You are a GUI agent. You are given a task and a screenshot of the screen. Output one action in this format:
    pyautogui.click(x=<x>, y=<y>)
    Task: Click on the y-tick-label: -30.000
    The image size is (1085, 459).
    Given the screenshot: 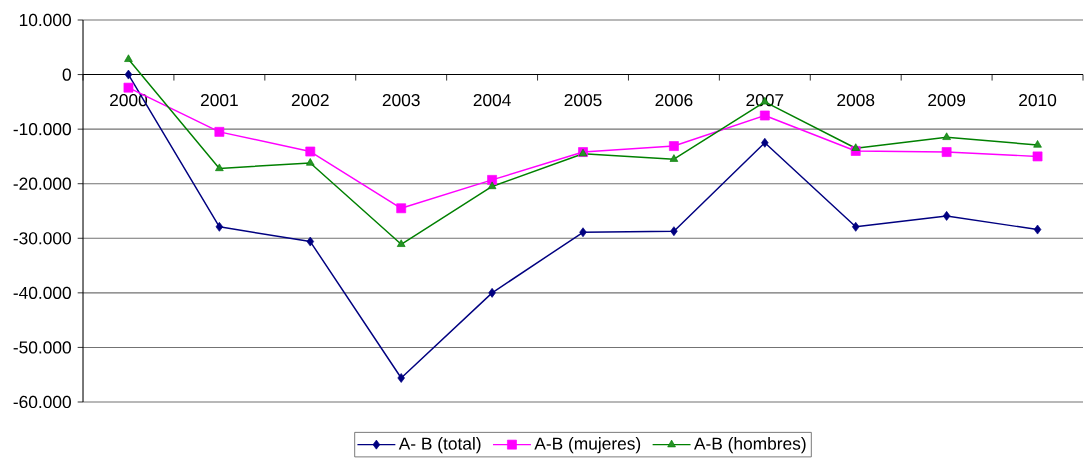 What is the action you would take?
    pyautogui.click(x=42, y=238)
    